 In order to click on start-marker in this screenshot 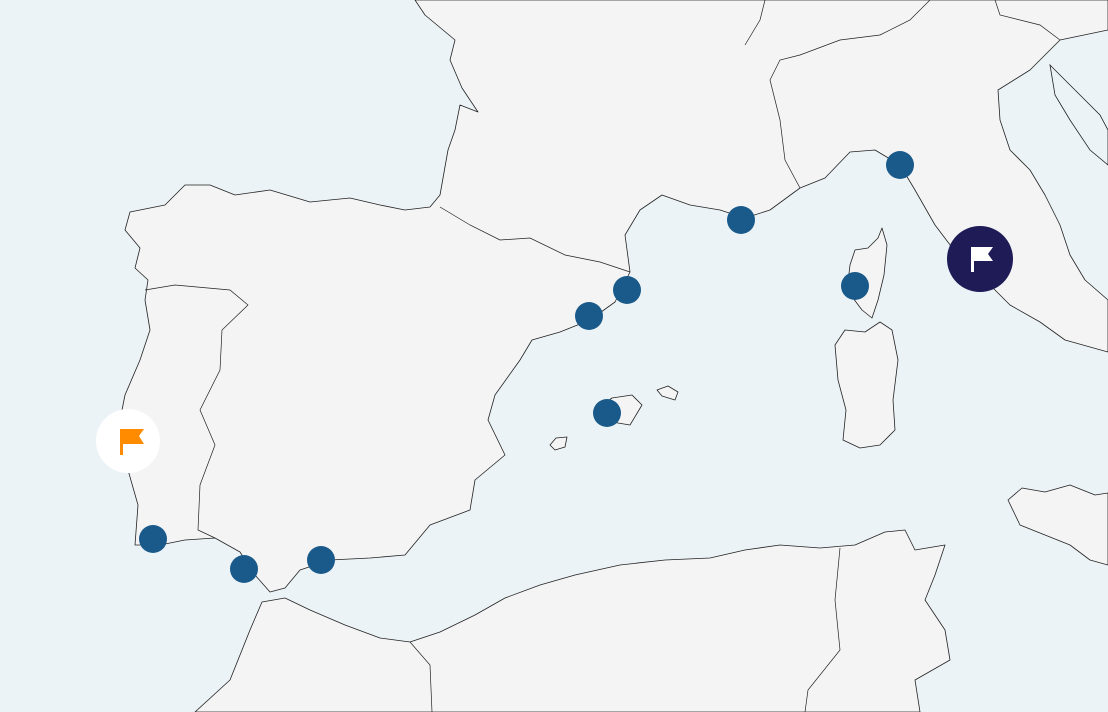, I will do `click(128, 441)`.